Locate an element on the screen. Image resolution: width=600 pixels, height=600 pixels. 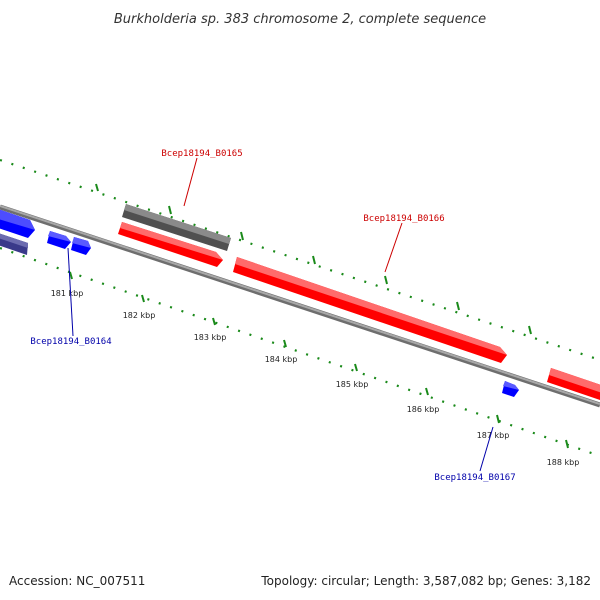
tick-label-181: 181 kbp is located at coordinates (67, 293).